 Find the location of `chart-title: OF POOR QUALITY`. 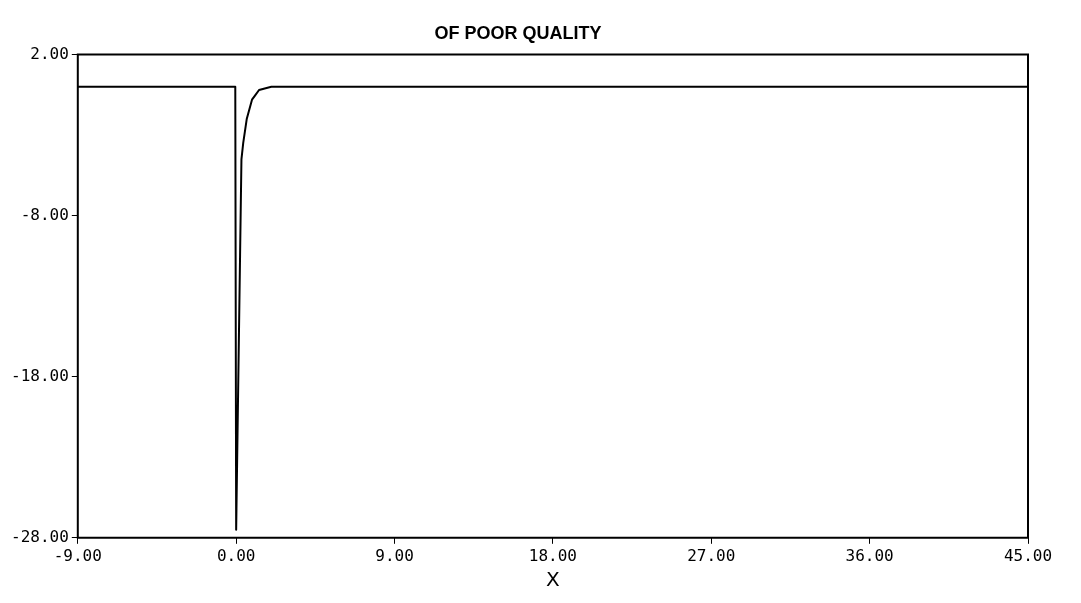

chart-title: OF POOR QUALITY is located at coordinates (518, 32).